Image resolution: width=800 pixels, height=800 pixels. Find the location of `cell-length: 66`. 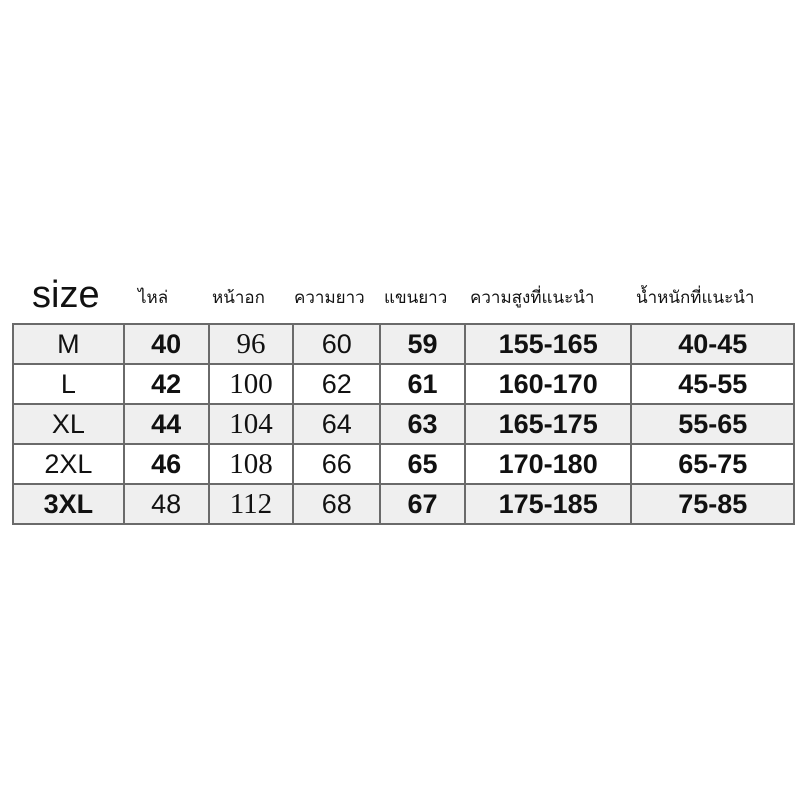

cell-length: 66 is located at coordinates (337, 464).